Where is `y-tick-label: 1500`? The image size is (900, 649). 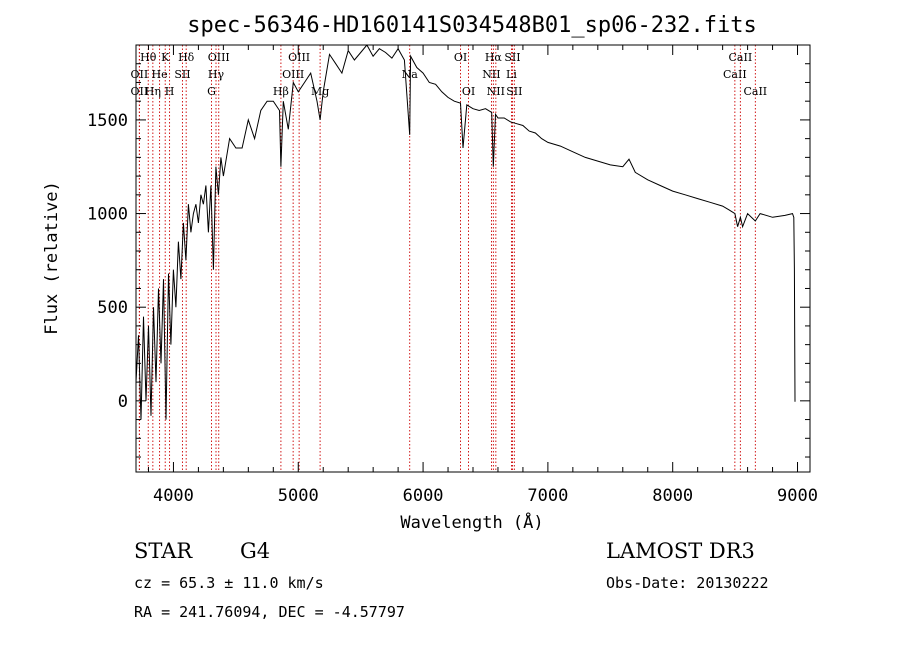 y-tick-label: 1500 is located at coordinates (107, 121).